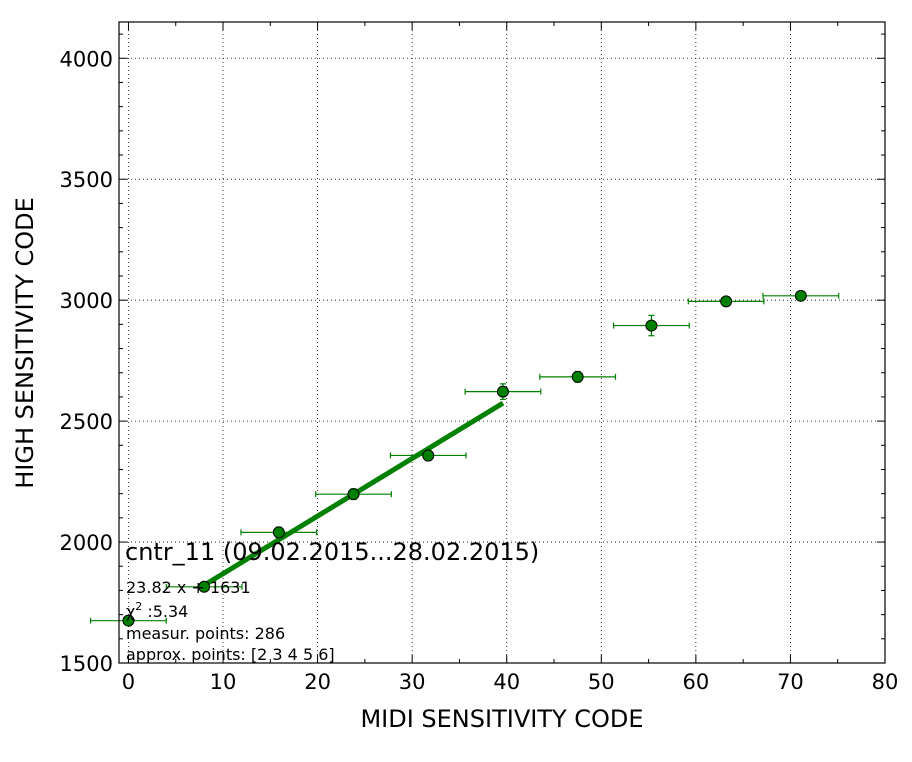 The height and width of the screenshot is (762, 912). I want to click on x-tick-labels: 0 10 20 30 40 50 60 70 80, so click(510, 682).